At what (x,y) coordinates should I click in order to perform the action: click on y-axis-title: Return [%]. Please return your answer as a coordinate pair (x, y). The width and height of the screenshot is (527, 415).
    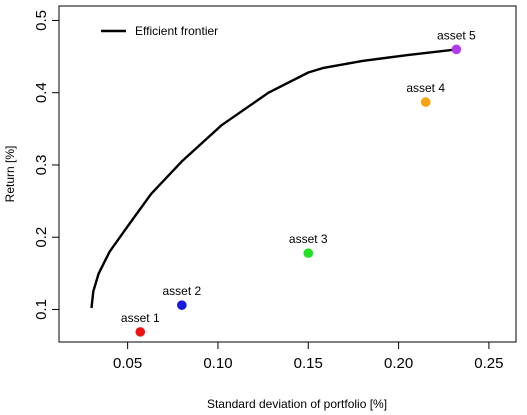
    Looking at the image, I should click on (10, 174).